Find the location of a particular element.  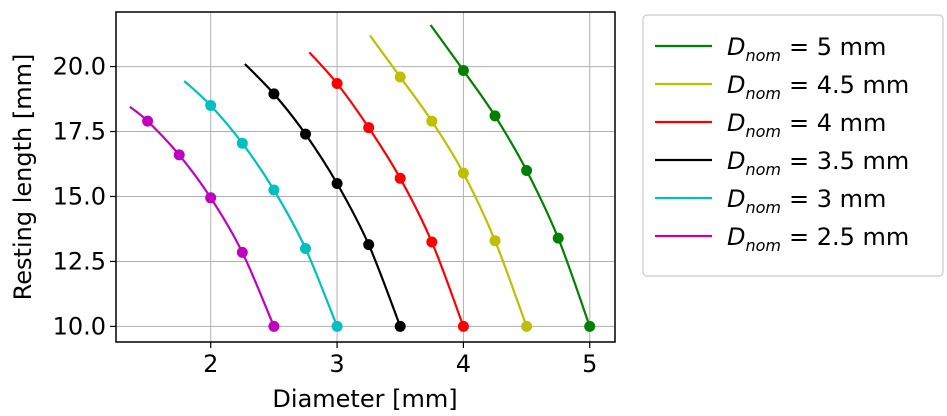

y-axis-ticks: 10.0 12.5 15.0 17.5 20.0 is located at coordinates (84, 196).